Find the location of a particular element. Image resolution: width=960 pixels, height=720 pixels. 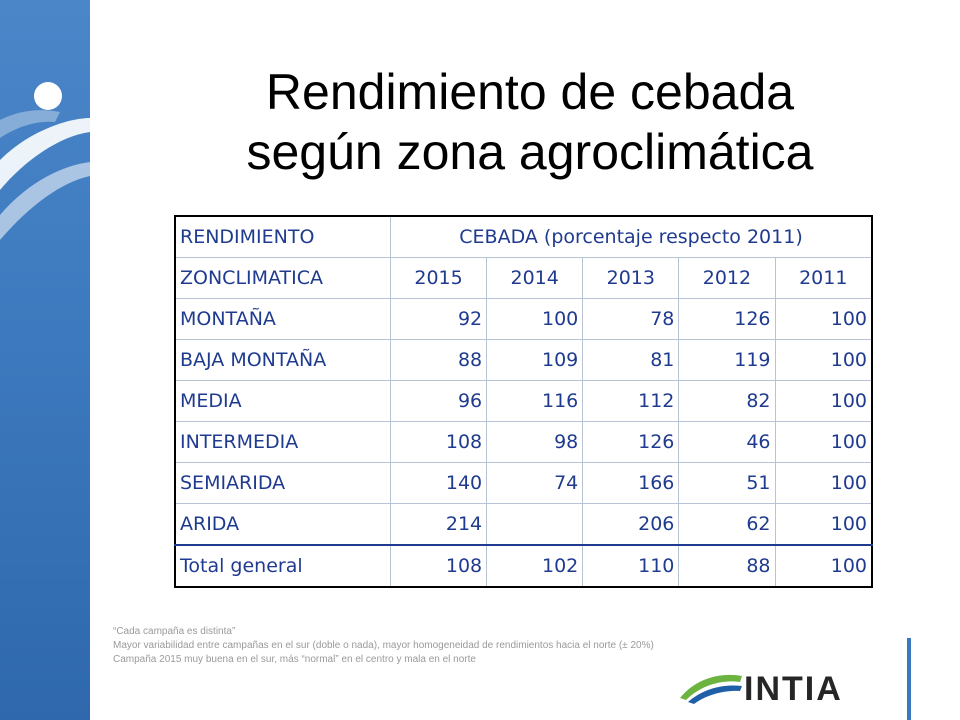

table-row: ARIDA 214 206 62 100 is located at coordinates (523, 524).